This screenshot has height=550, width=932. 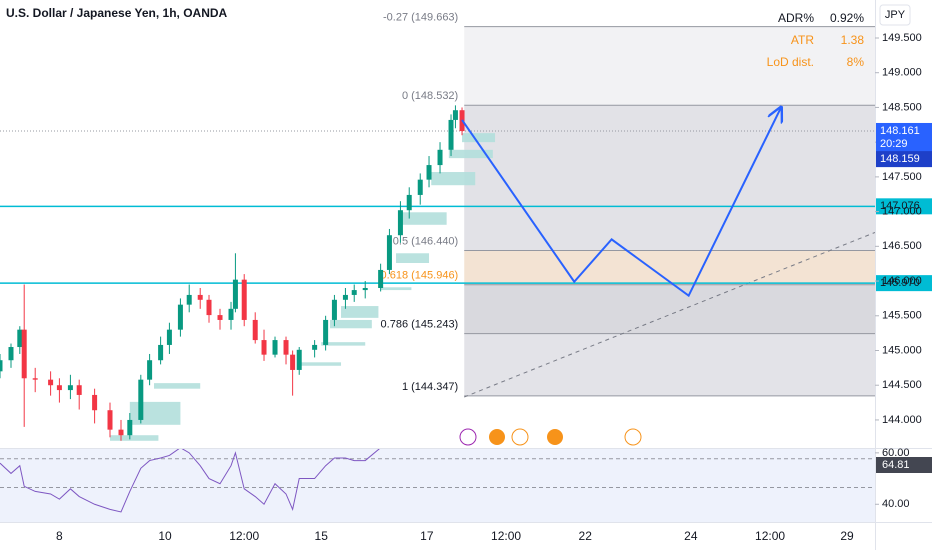 What do you see at coordinates (420, 276) in the screenshot?
I see `fib-label: 0.618 (145.946)` at bounding box center [420, 276].